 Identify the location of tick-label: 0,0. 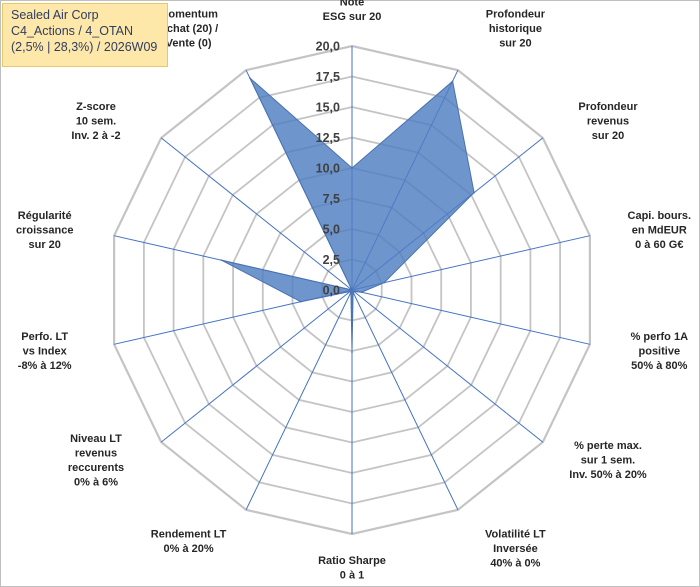
(331, 291).